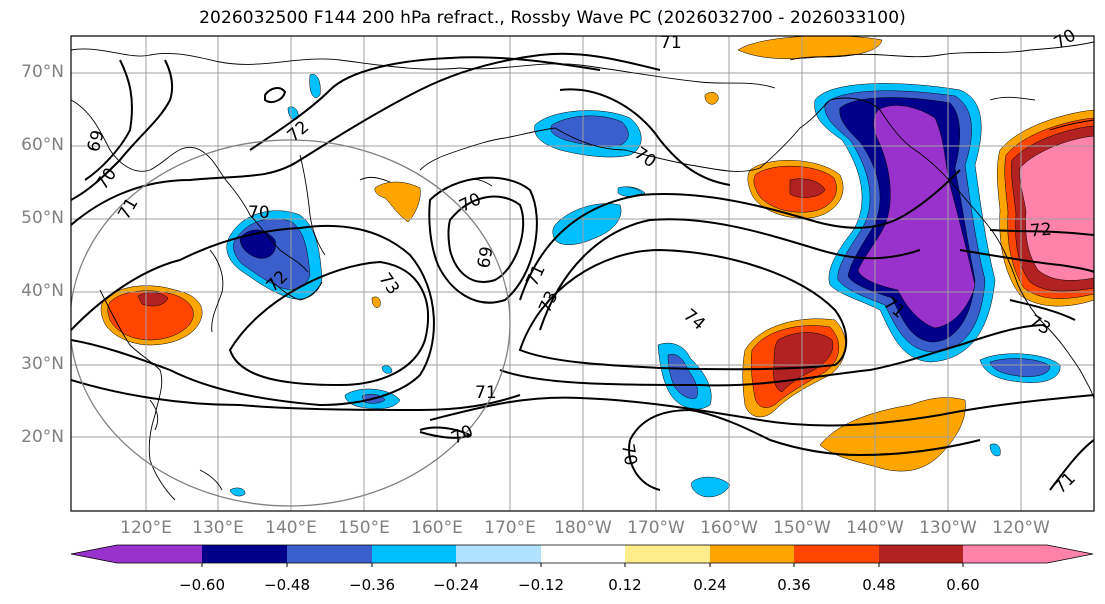 Image resolution: width=1105 pixels, height=604 pixels. What do you see at coordinates (42, 437) in the screenshot?
I see `lat-label: 20°N` at bounding box center [42, 437].